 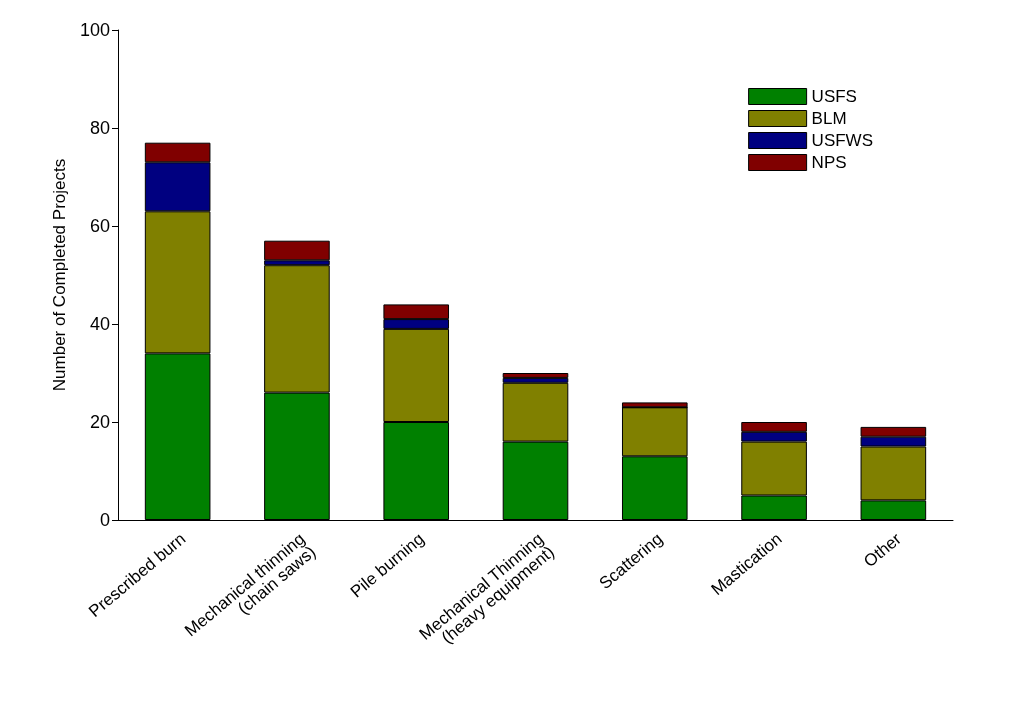 I want to click on legend-label: USFWS, so click(x=842, y=140).